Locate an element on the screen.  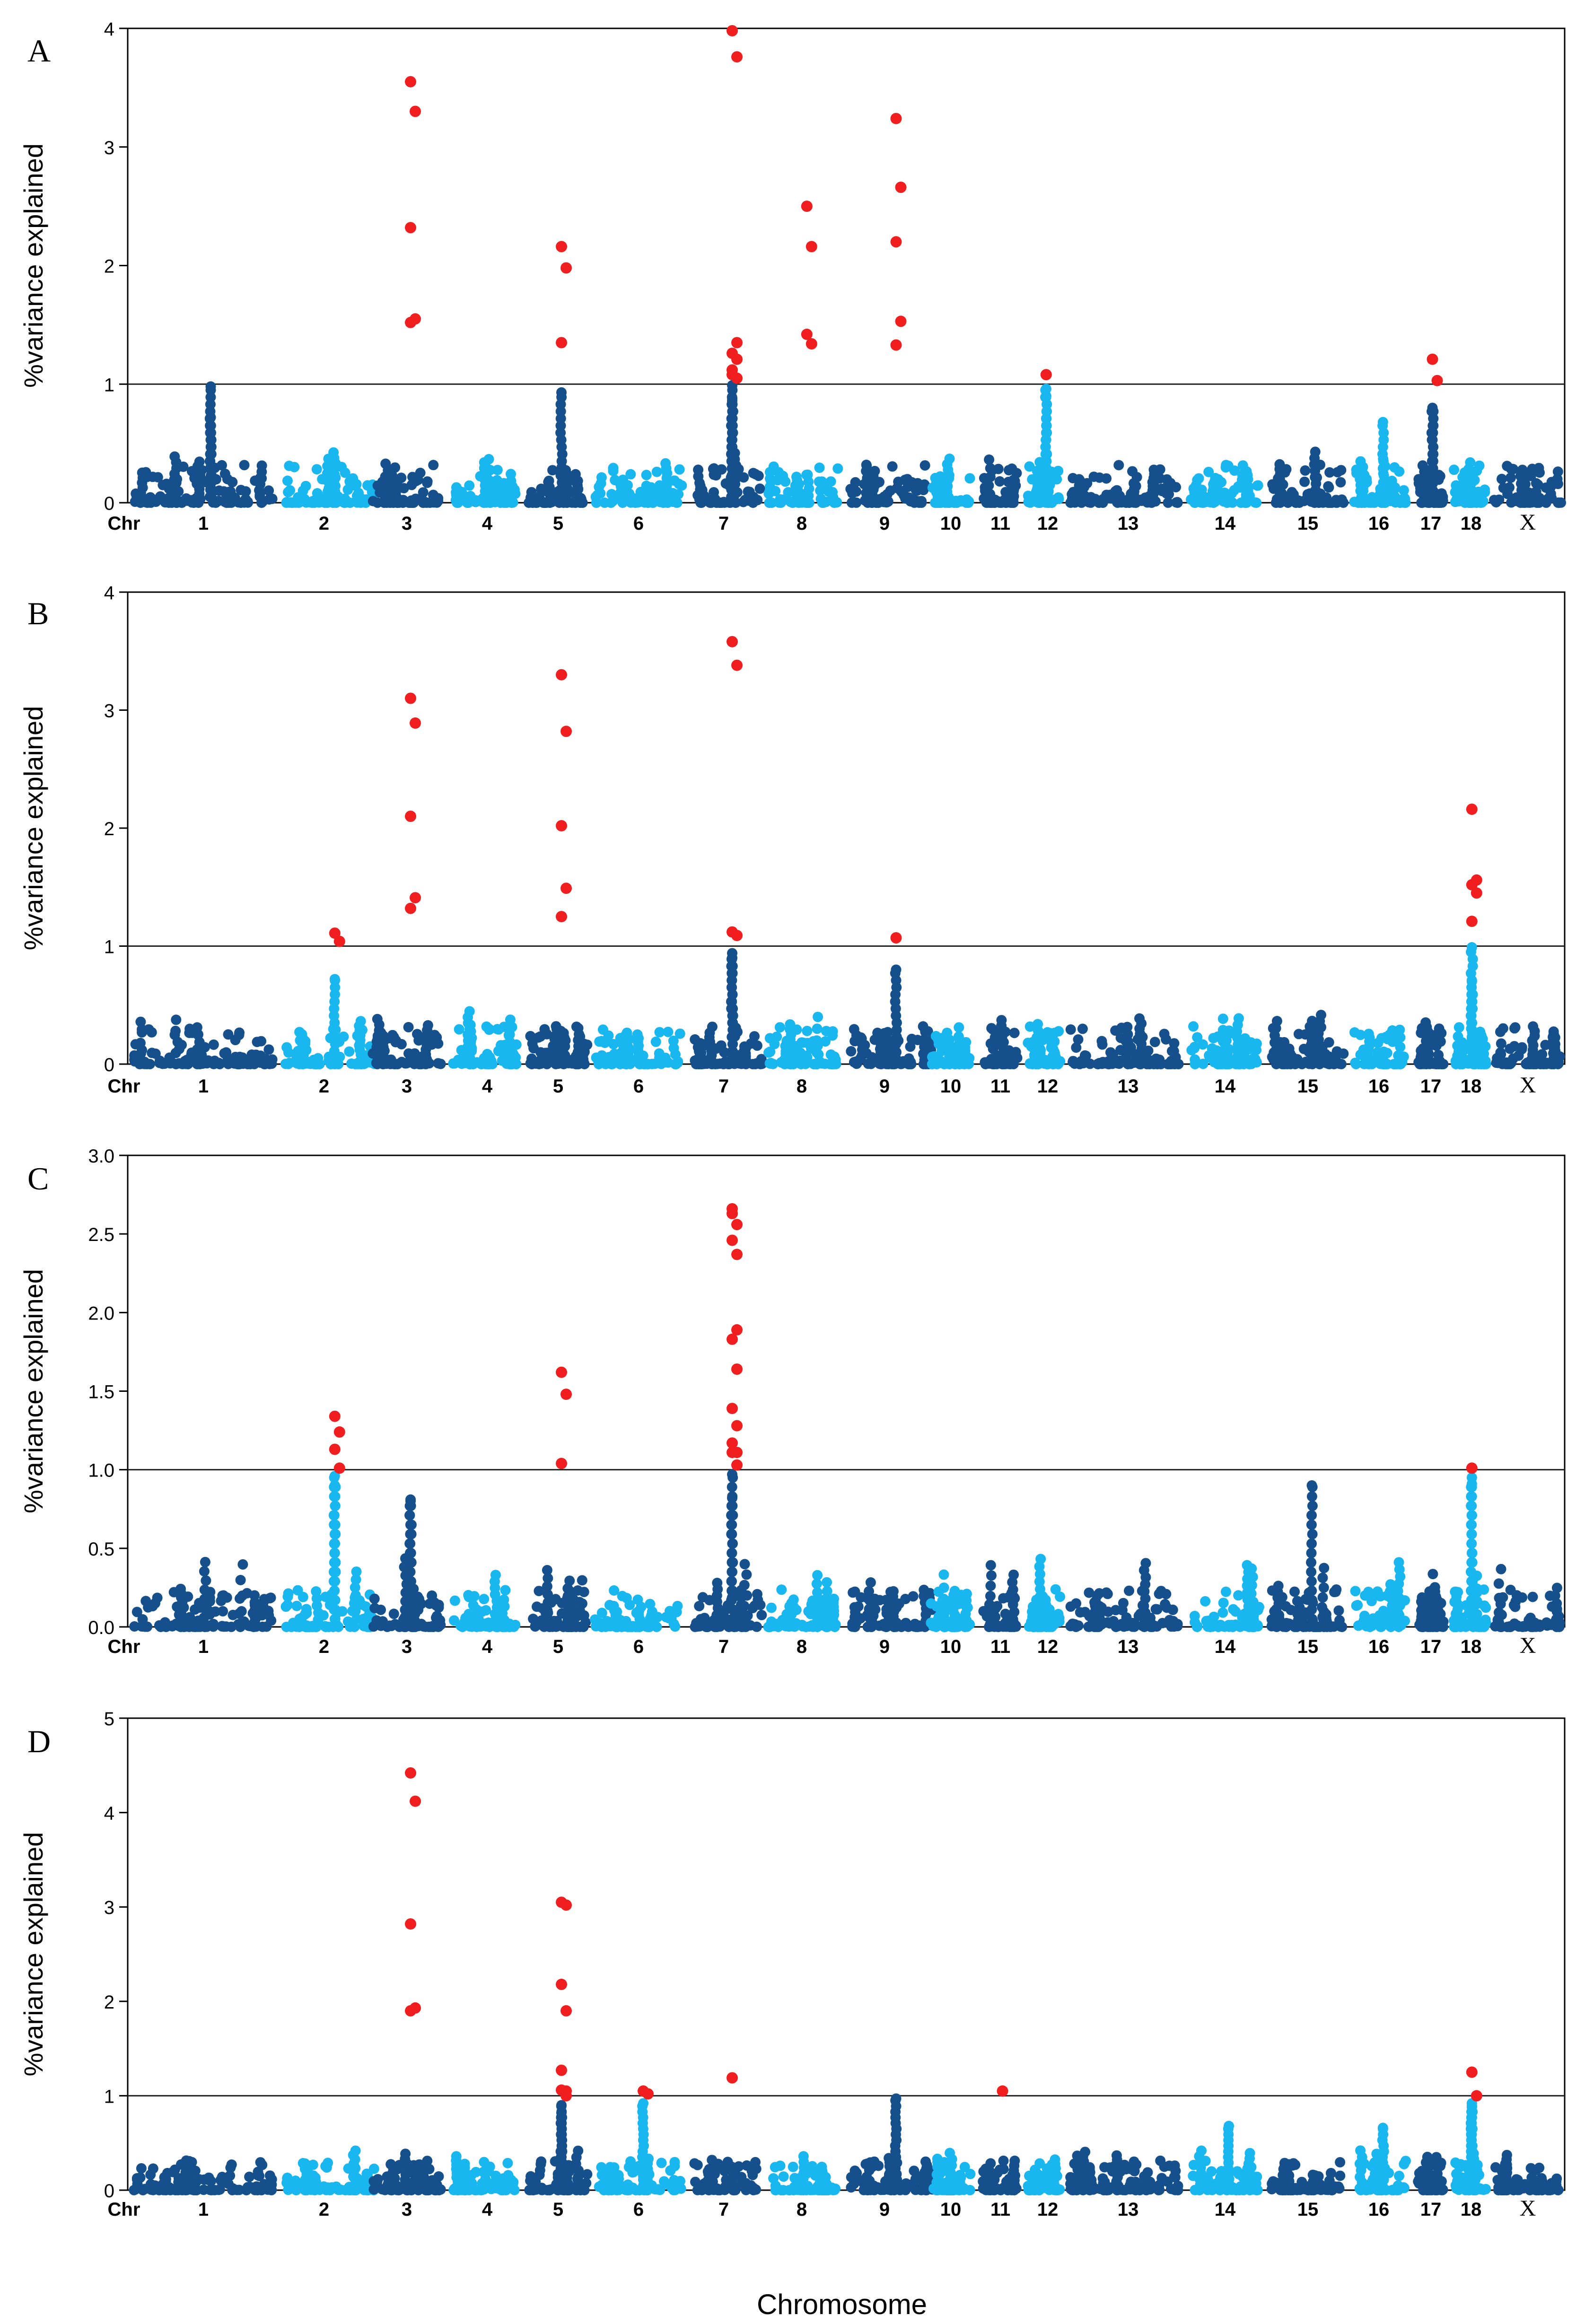
chr-6-points is located at coordinates (638, 1047).